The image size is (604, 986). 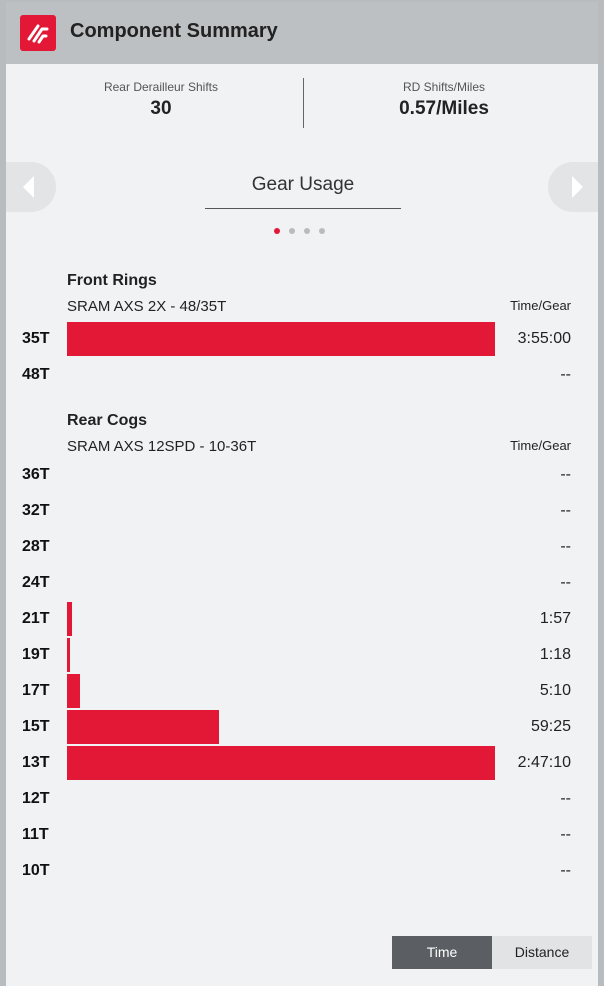 What do you see at coordinates (28, 187) in the screenshot?
I see `chevron-left-icon` at bounding box center [28, 187].